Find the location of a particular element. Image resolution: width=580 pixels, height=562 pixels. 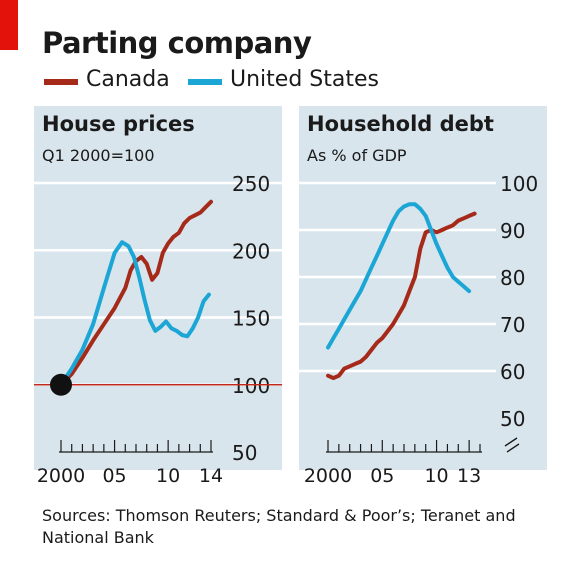

x-tick-label-house-prices-05: 05 is located at coordinates (114, 476).